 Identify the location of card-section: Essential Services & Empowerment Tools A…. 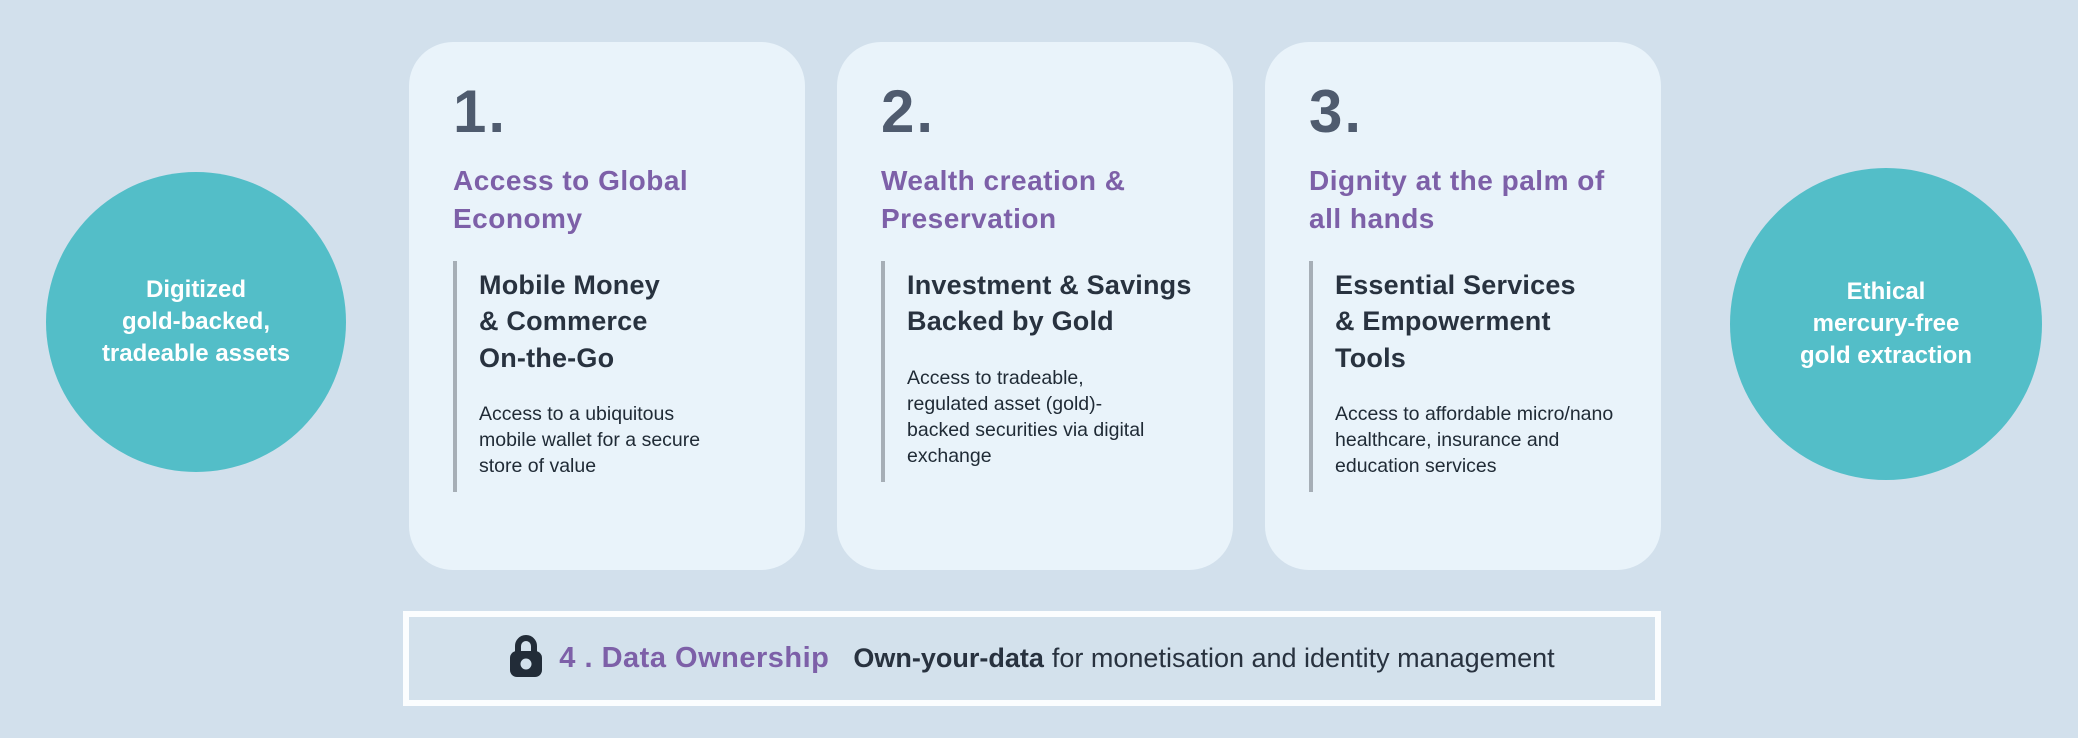
(1465, 377).